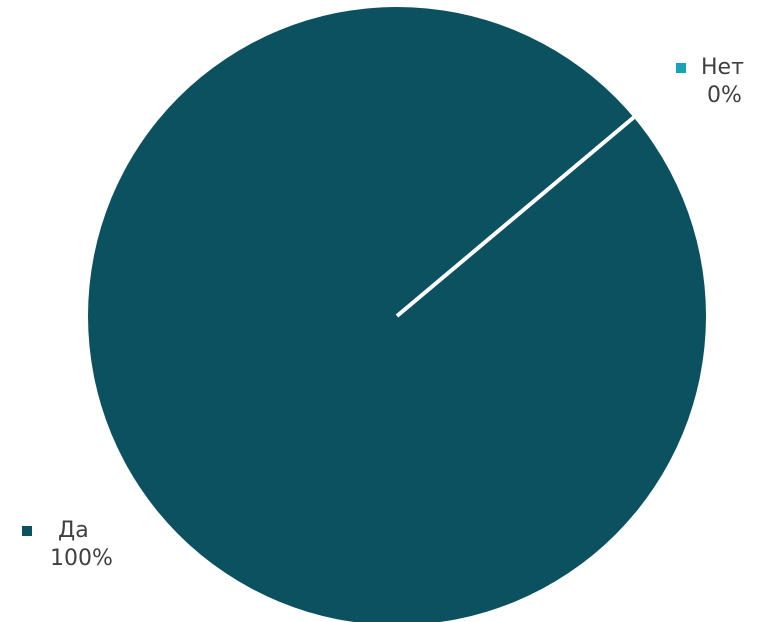 The height and width of the screenshot is (622, 774). Describe the element at coordinates (515, 216) in the screenshot. I see `pie-slice-separator` at that location.